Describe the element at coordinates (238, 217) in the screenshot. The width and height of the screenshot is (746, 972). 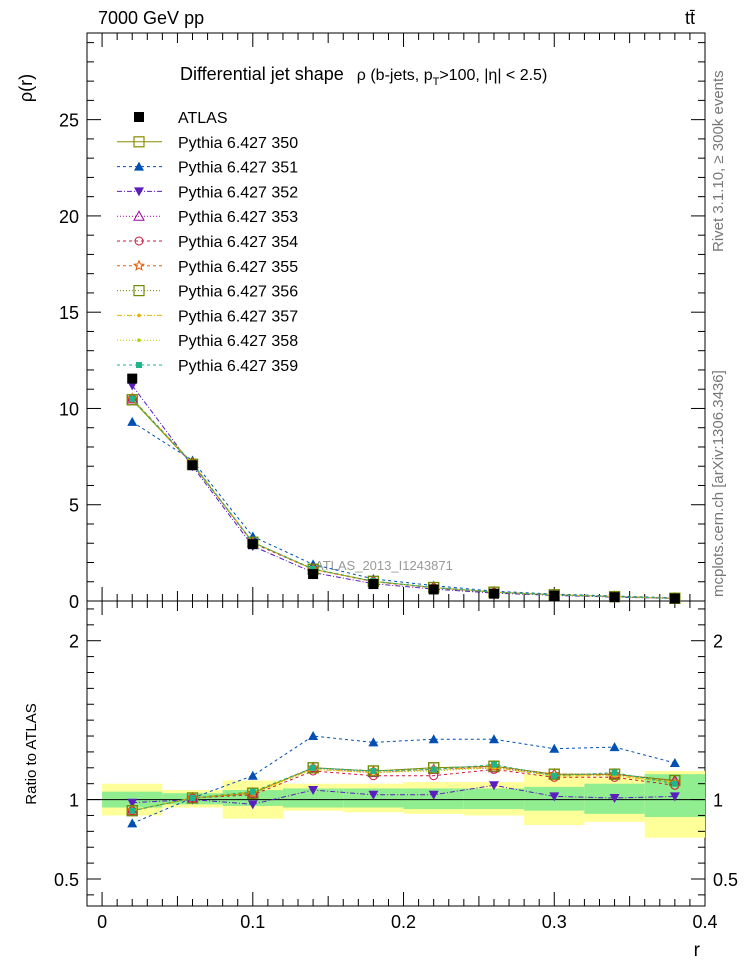
I see `legend-label: Pythia 6.427 353` at that location.